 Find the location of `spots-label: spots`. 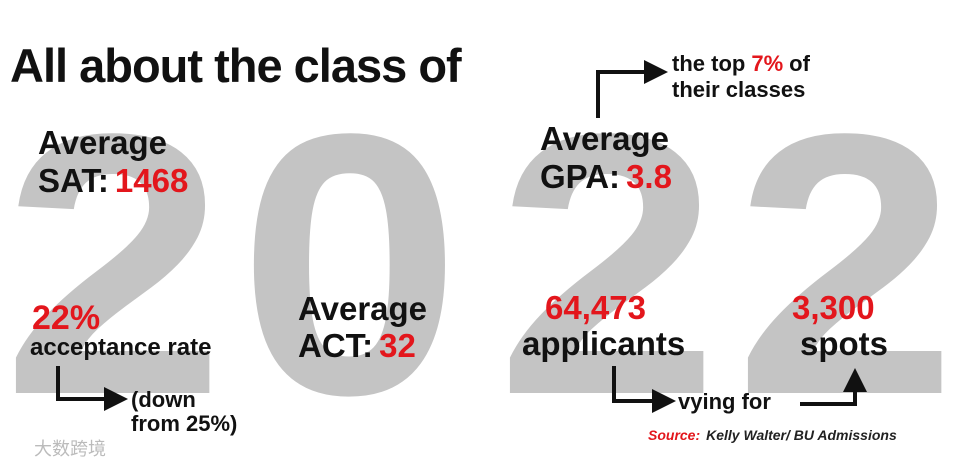

spots-label: spots is located at coordinates (844, 343).